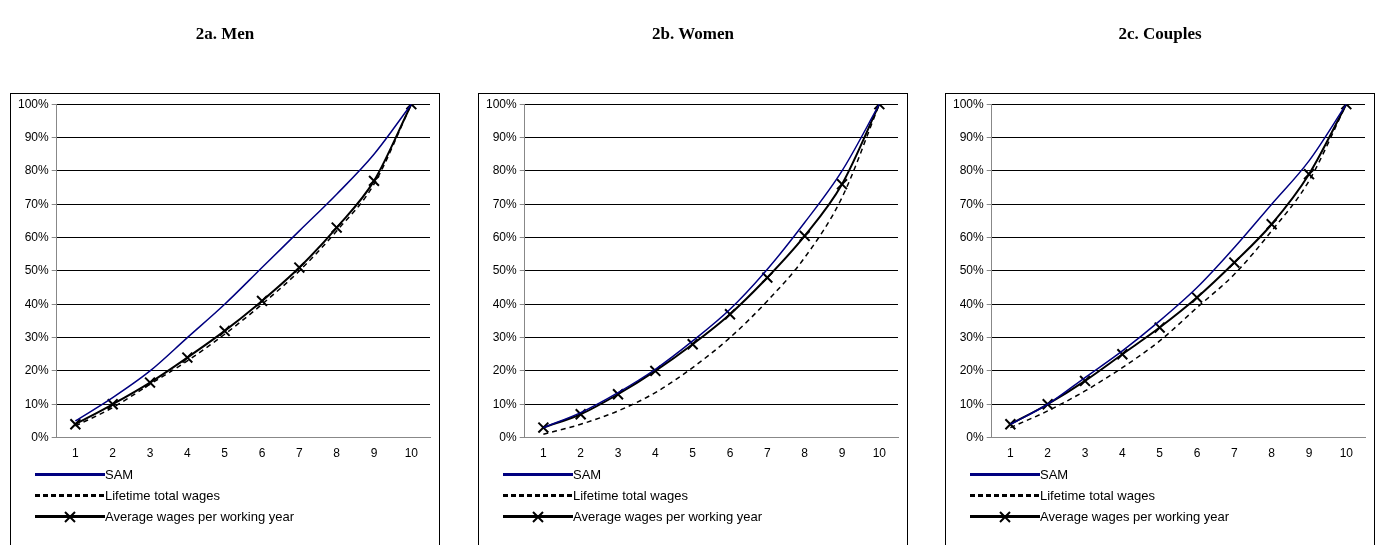  I want to click on chart-title: 2a. Men, so click(225, 34).